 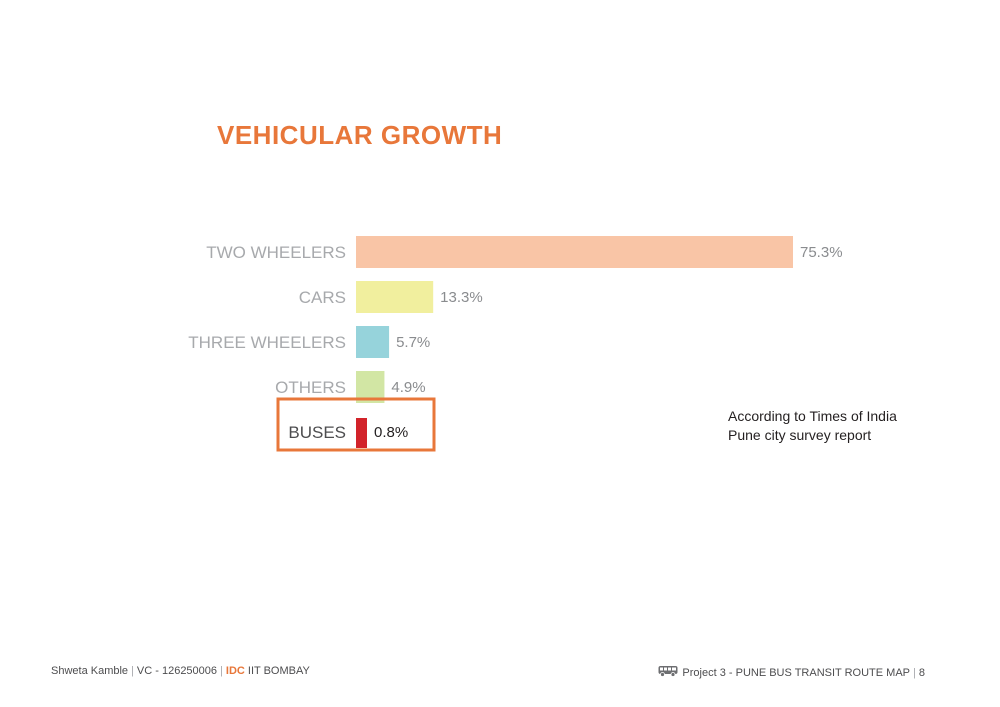 What do you see at coordinates (413, 342) in the screenshot?
I see `value-label-three-wheelers: 5.7%` at bounding box center [413, 342].